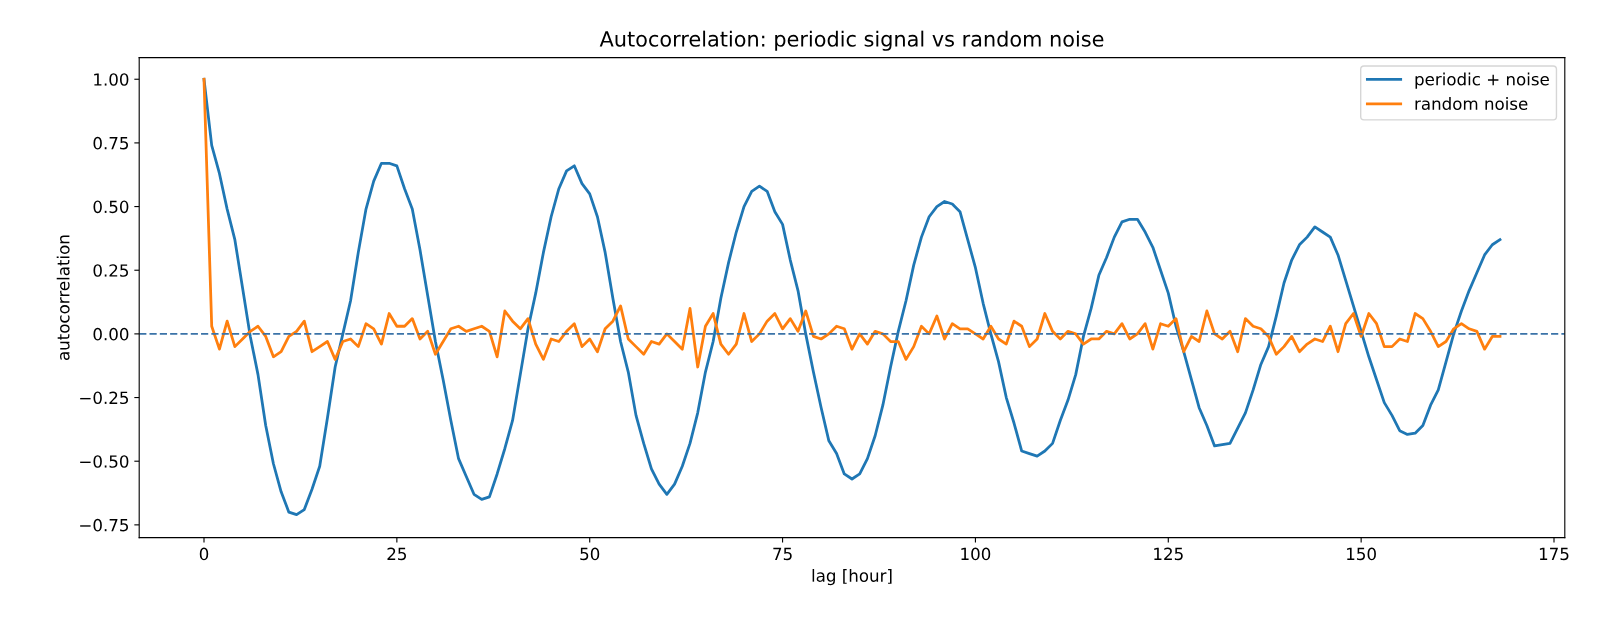 The image size is (1600, 640). I want to click on y-tick-label: 1.00, so click(111, 79).